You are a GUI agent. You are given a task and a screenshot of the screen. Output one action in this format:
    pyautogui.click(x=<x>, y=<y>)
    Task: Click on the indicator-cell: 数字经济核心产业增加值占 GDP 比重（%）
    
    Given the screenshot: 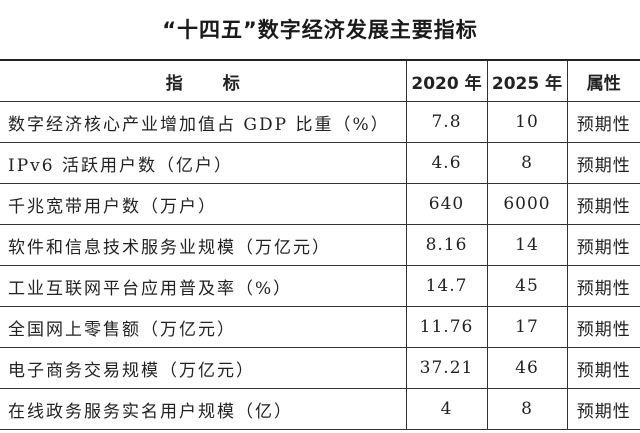 What is the action you would take?
    pyautogui.click(x=203, y=122)
    